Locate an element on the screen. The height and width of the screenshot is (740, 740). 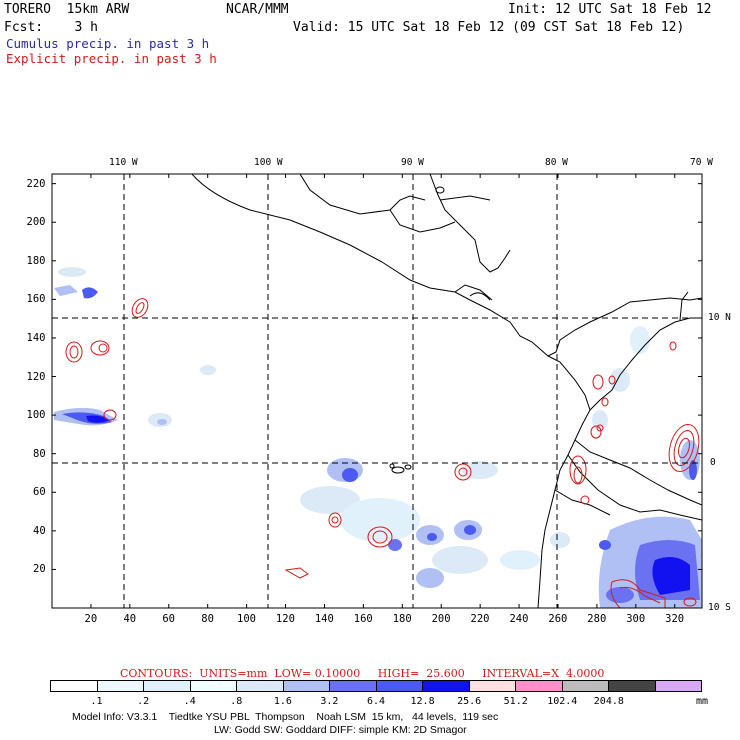
y-tick-label: 180 is located at coordinates (36, 260).